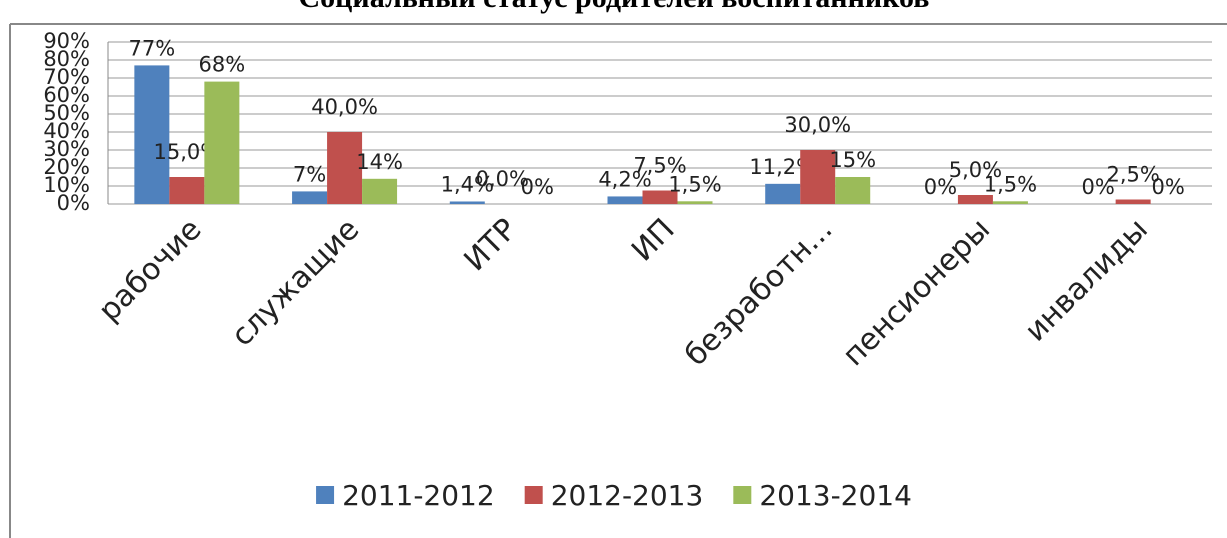  Describe the element at coordinates (418, 495) in the screenshot. I see `legend-label: 2011-2012` at that location.